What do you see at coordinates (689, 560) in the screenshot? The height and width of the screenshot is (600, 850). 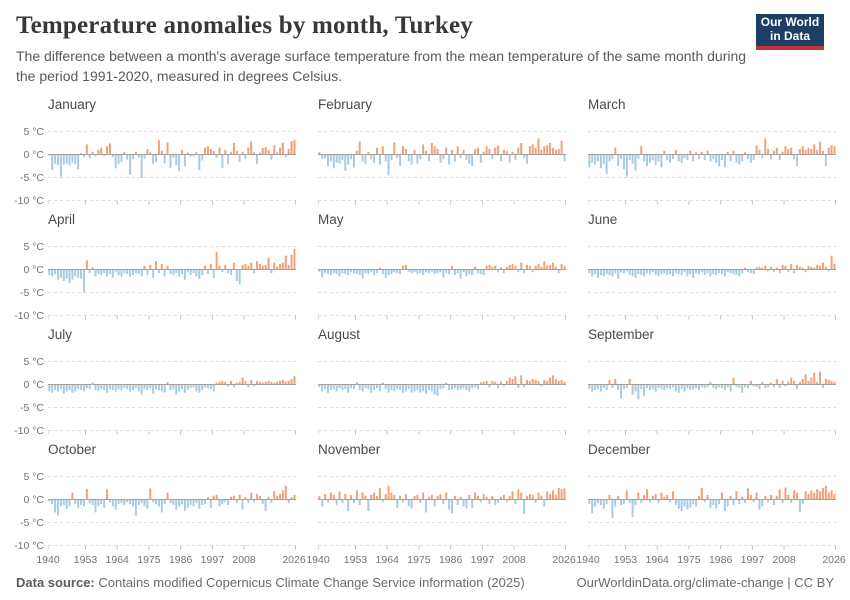 I see `x-axis-tick-label: 1975` at bounding box center [689, 560].